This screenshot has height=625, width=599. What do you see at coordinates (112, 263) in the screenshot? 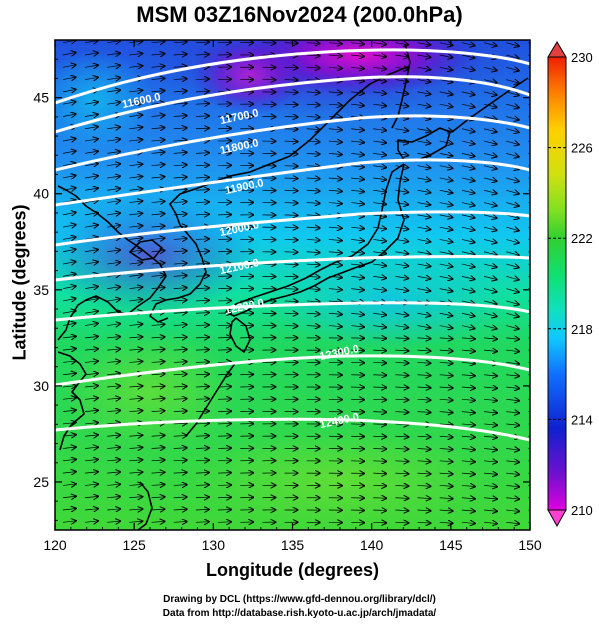
I see `coastline-asia` at bounding box center [112, 263].